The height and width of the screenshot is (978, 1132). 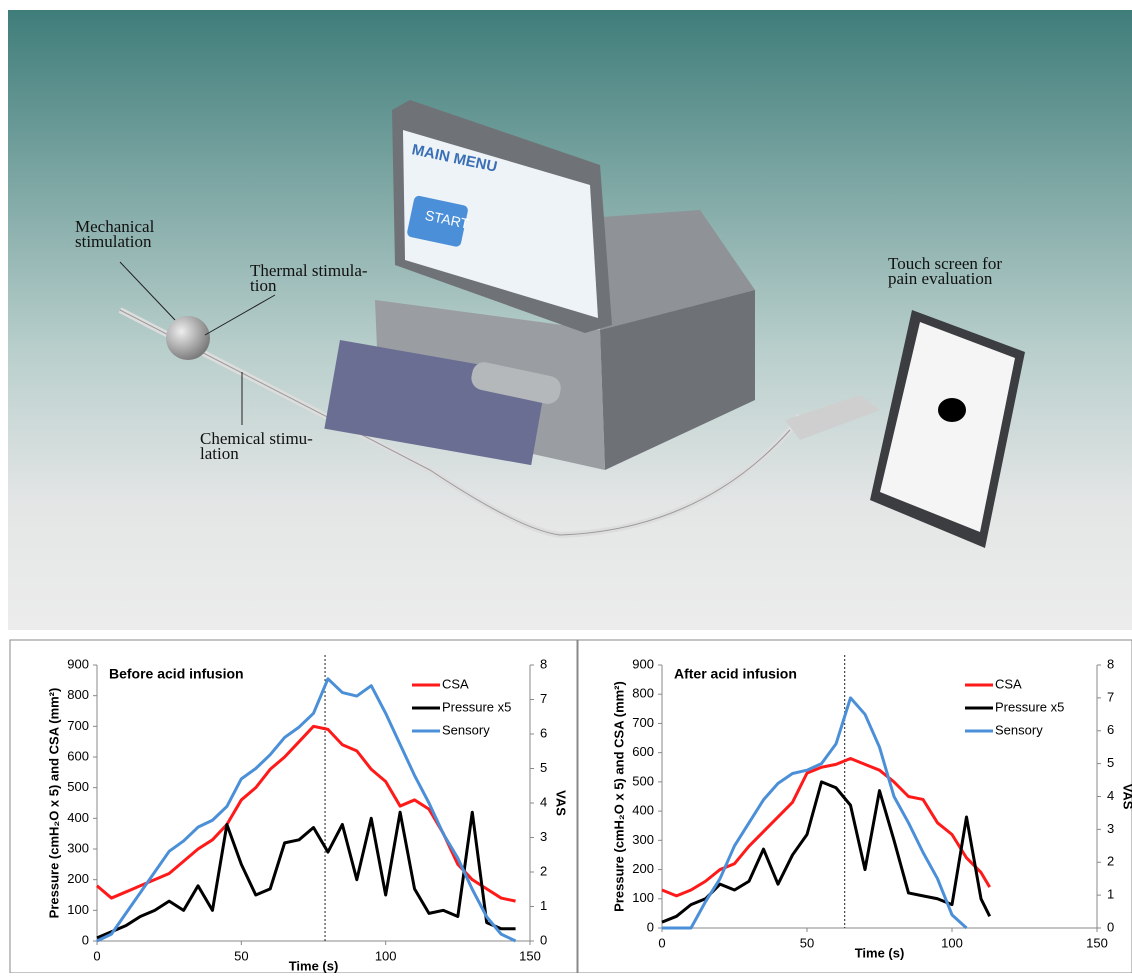 I want to click on device-side, so click(x=677, y=380).